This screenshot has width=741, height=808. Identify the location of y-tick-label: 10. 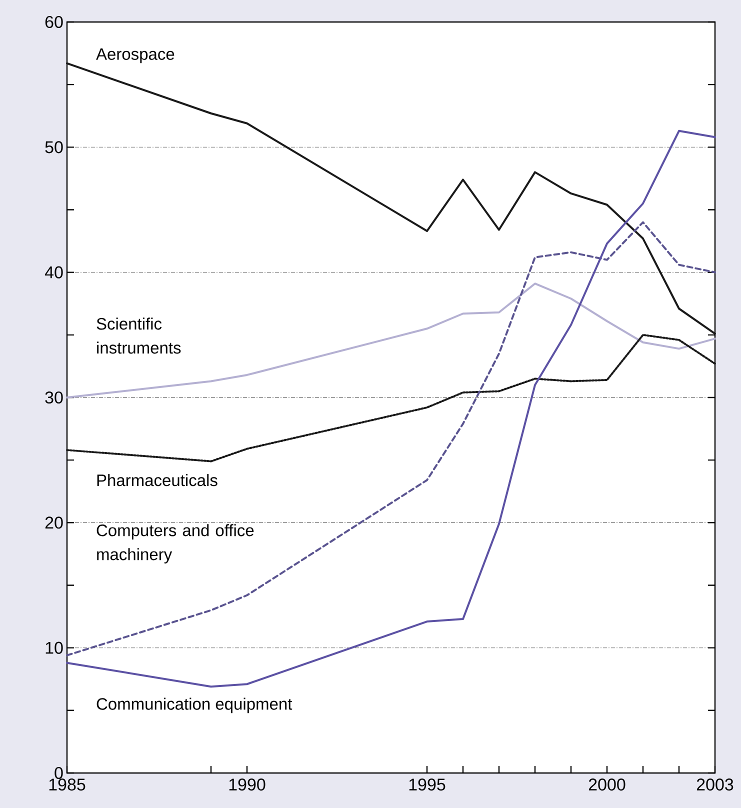
(54, 648).